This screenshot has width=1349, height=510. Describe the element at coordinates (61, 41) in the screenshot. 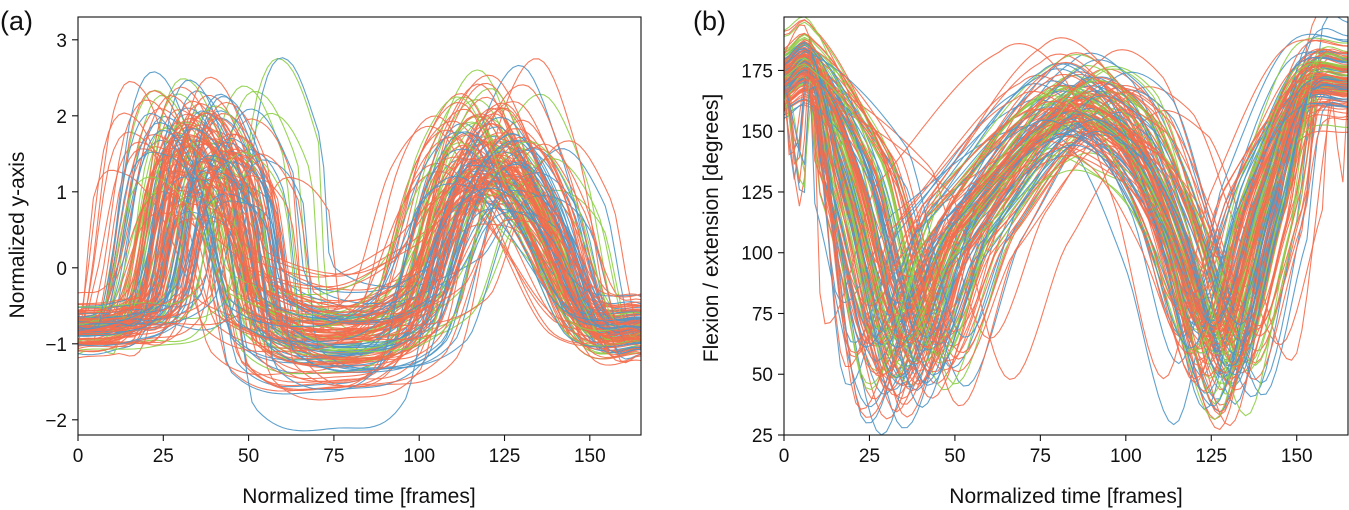

I see `y-tick-label: 3` at that location.